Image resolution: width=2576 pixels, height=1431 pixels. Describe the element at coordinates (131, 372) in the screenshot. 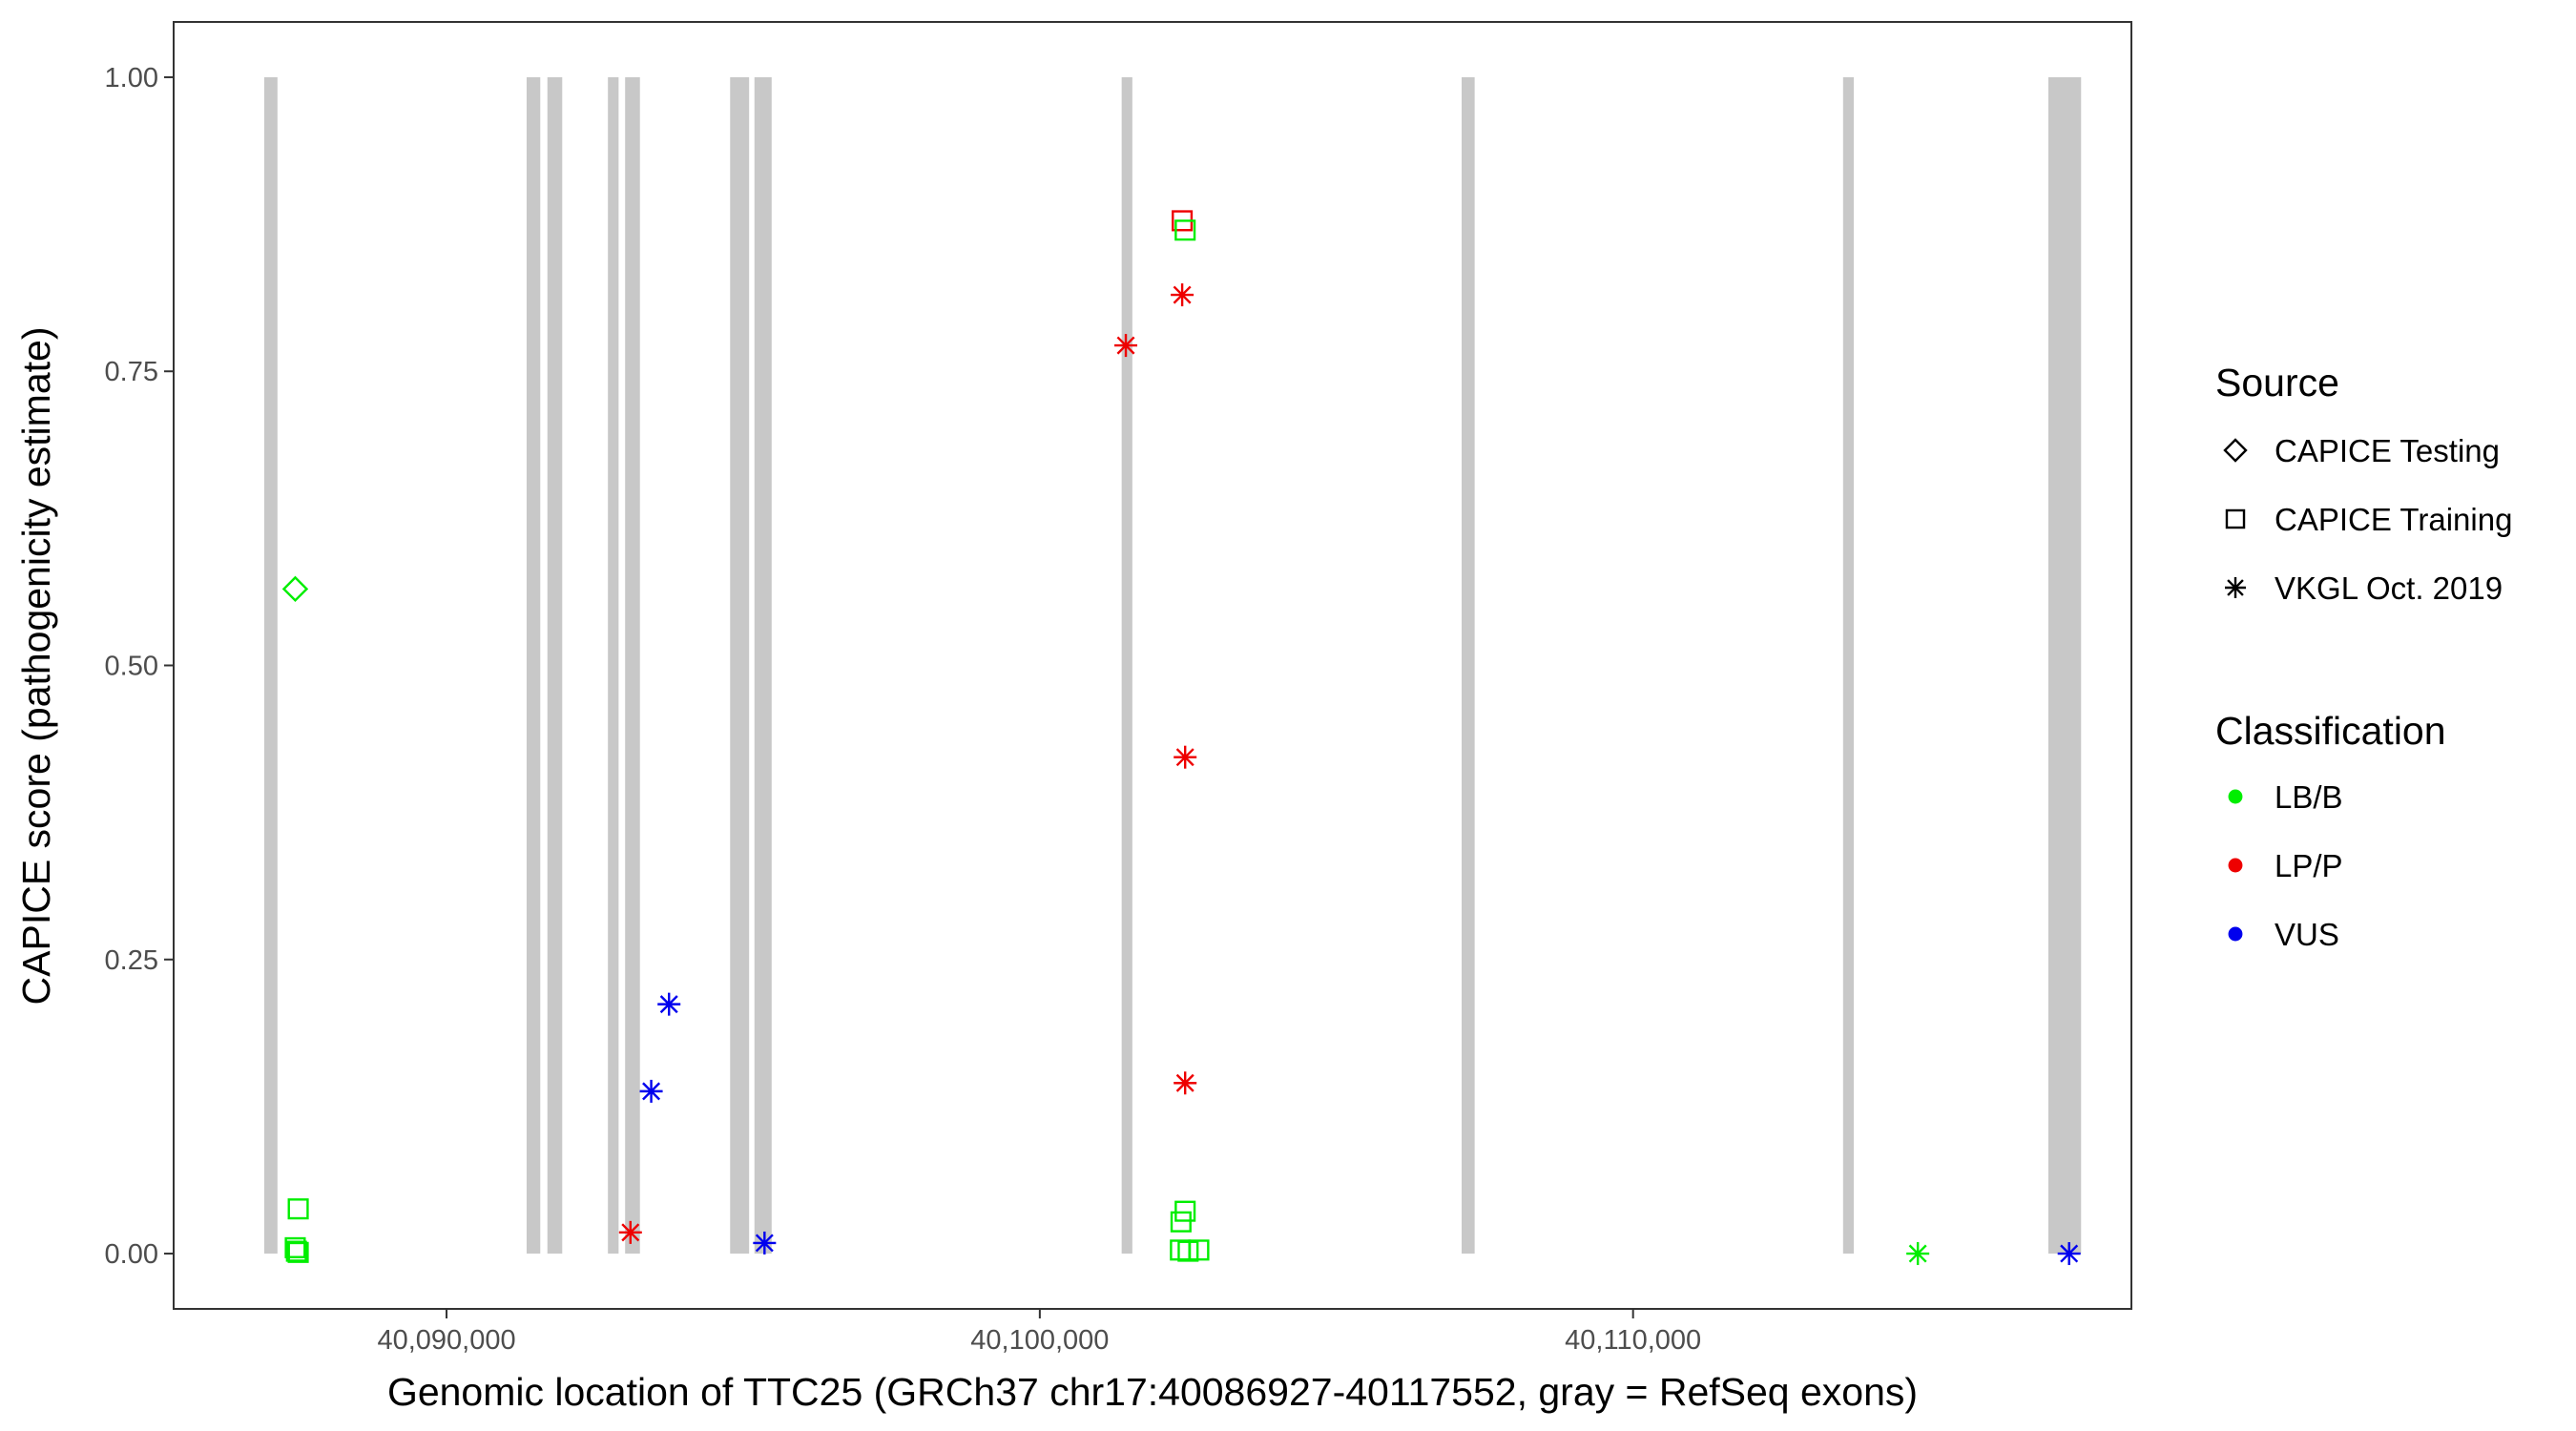

I see `y-tick-label-3: 0.75` at that location.